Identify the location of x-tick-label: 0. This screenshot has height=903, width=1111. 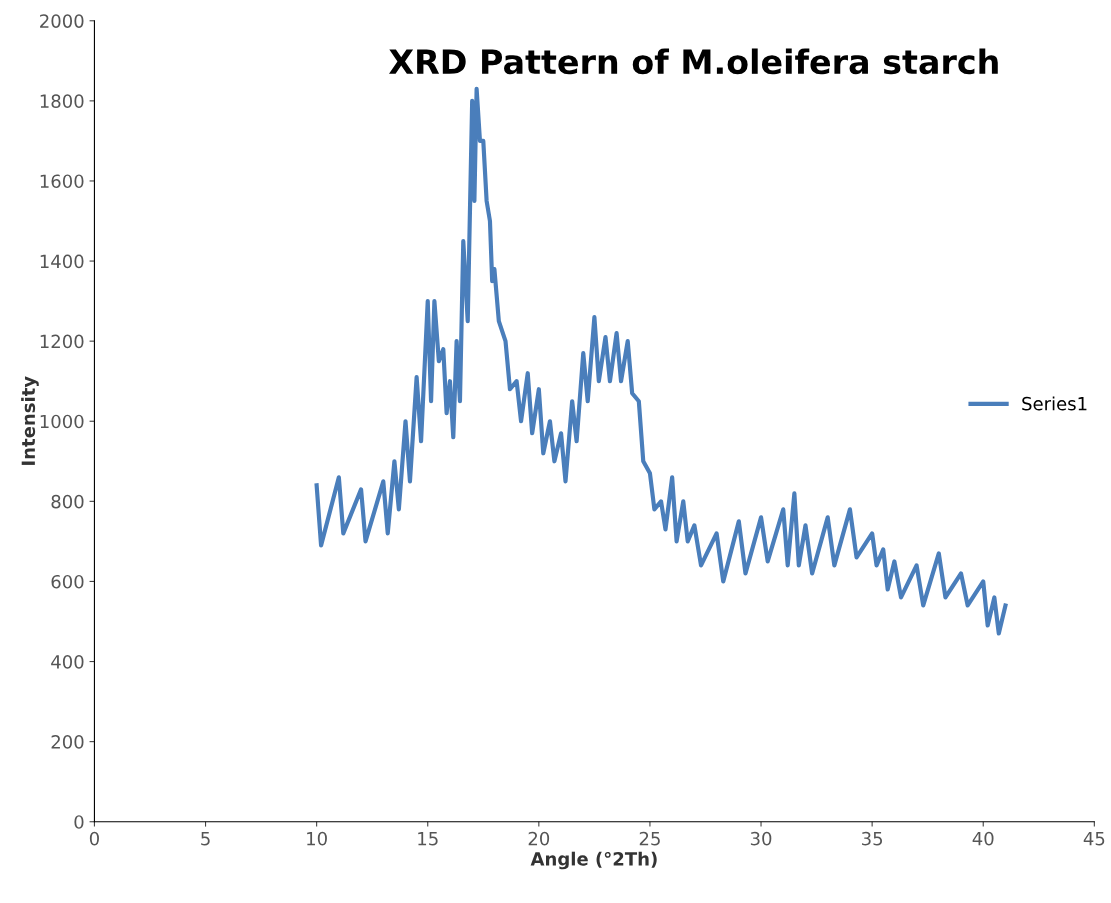
(94, 838).